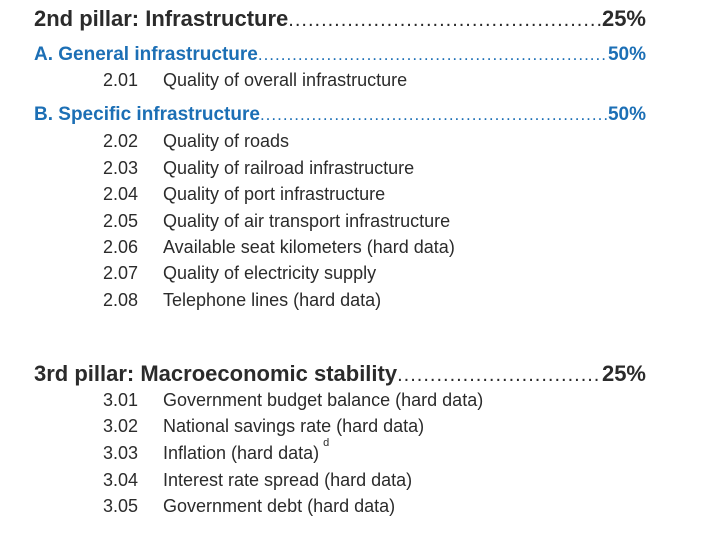  Describe the element at coordinates (146, 54) in the screenshot. I see `section-a-title: A. General infrastructure` at that location.